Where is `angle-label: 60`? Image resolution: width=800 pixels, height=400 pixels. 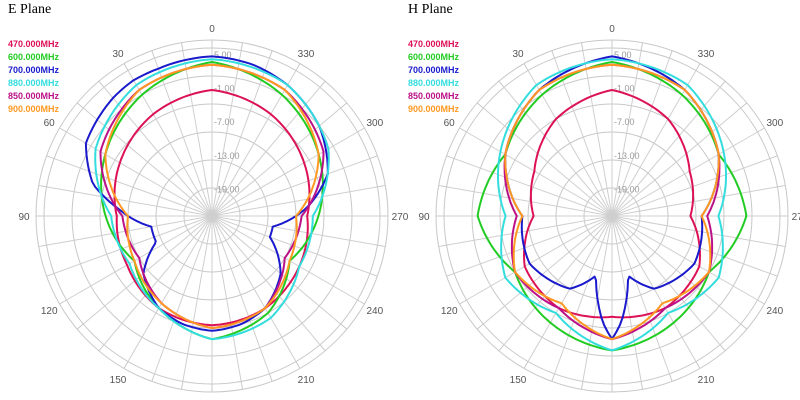 angle-label: 60 is located at coordinates (450, 123).